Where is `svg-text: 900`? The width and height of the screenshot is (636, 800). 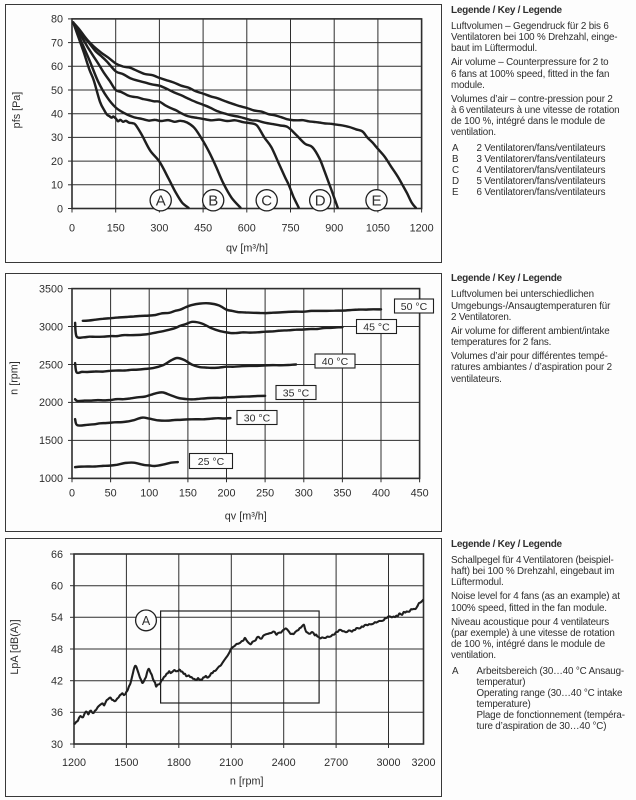 svg-text: 900 is located at coordinates (334, 229).